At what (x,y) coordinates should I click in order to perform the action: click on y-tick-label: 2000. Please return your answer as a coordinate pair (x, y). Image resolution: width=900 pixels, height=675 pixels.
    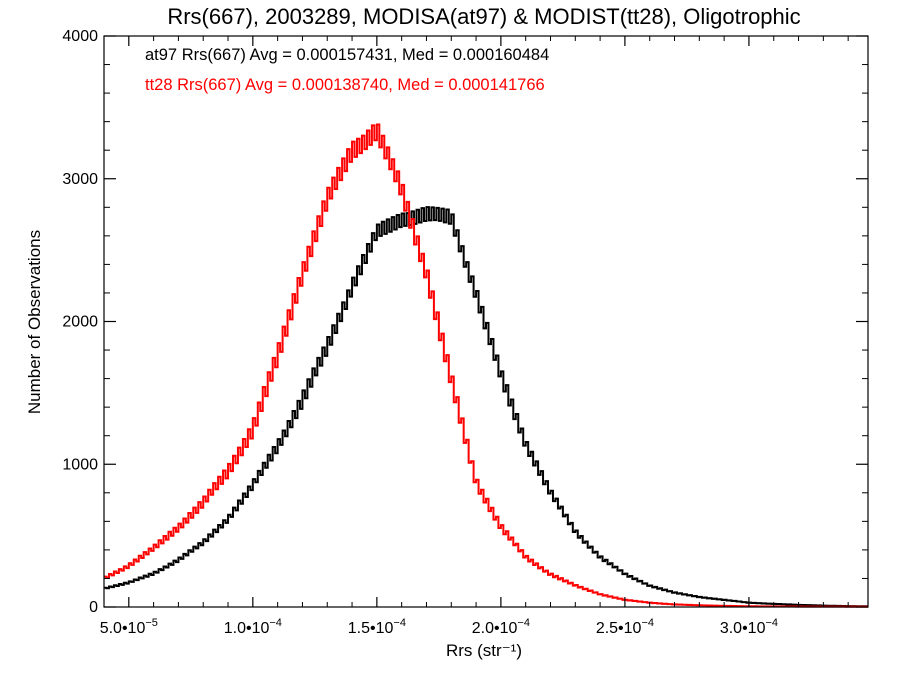
    Looking at the image, I should click on (80, 322).